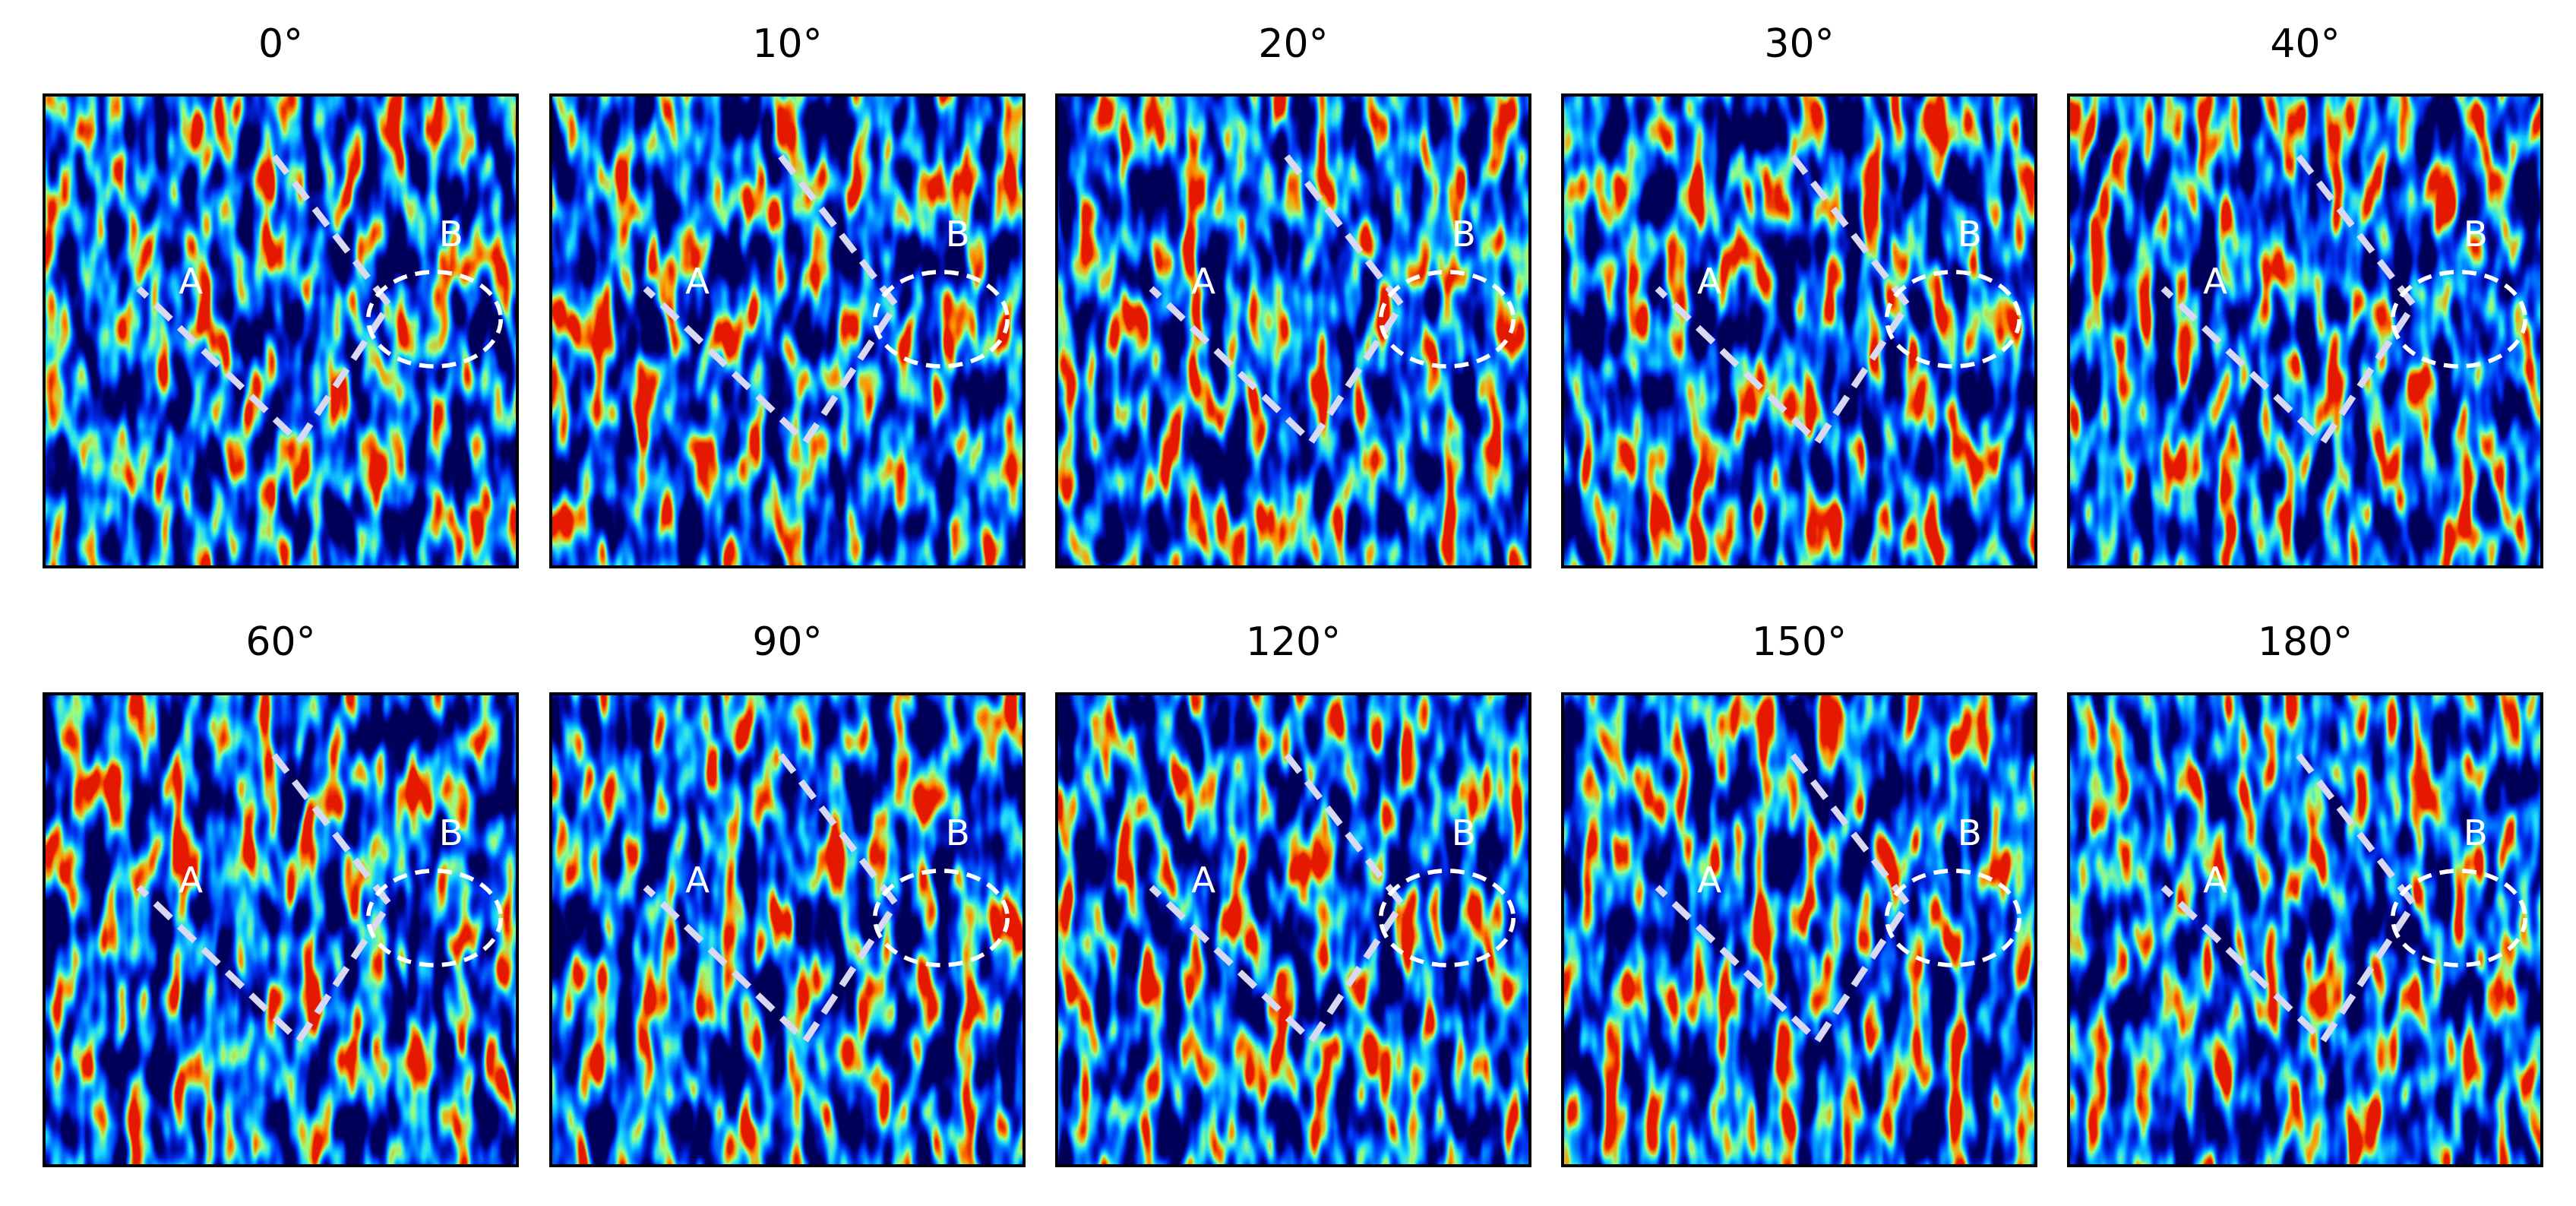 This screenshot has height=1206, width=2576. Describe the element at coordinates (1799, 642) in the screenshot. I see `panel-title: 150°` at that location.